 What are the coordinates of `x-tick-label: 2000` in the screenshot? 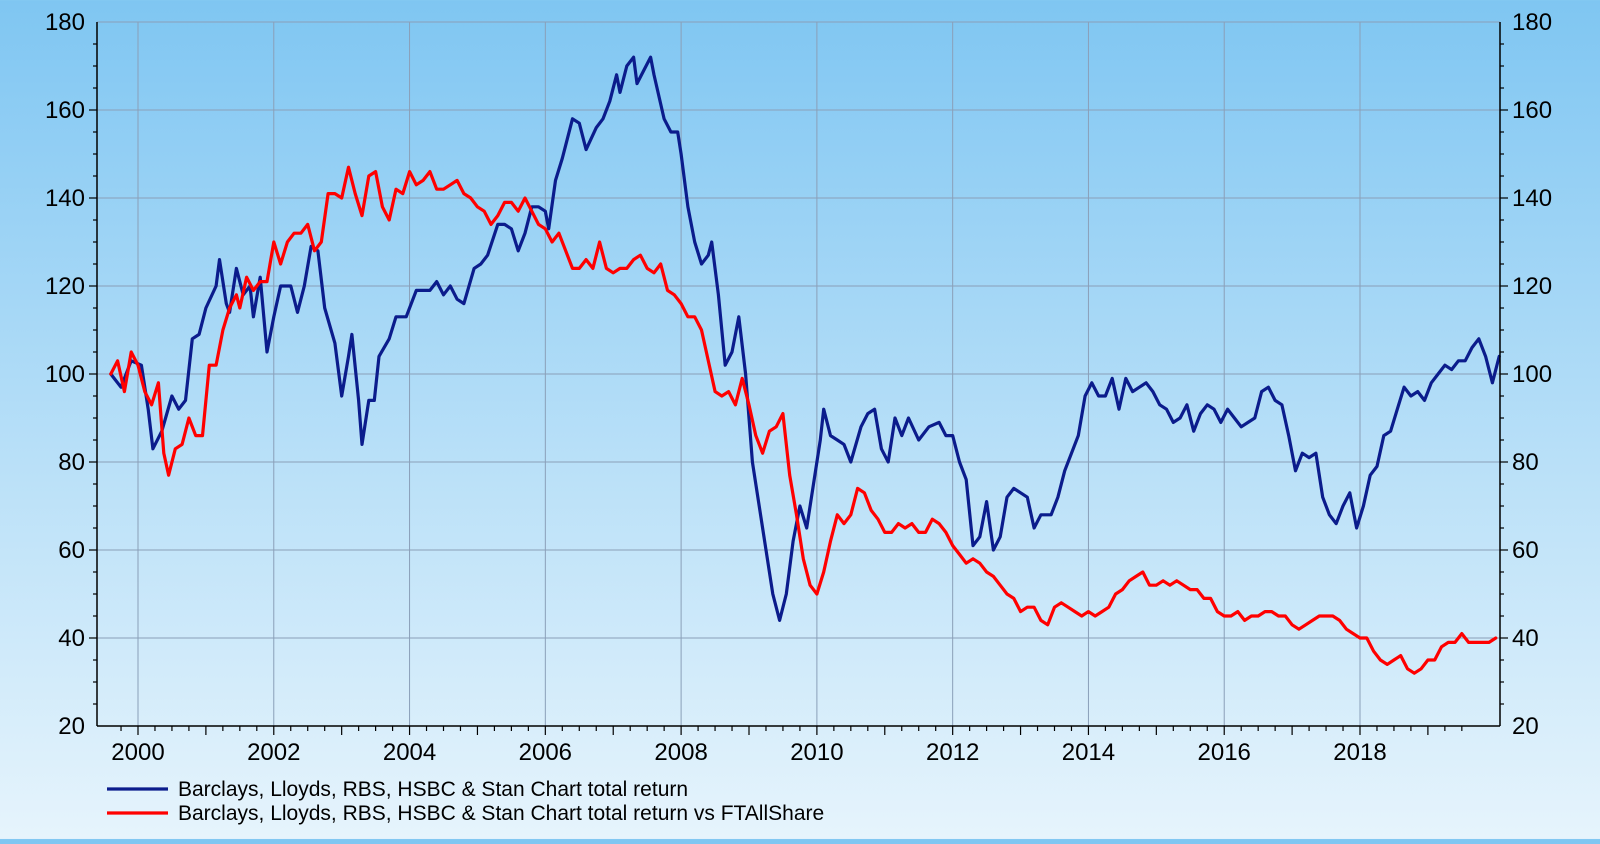 It's located at (137, 752).